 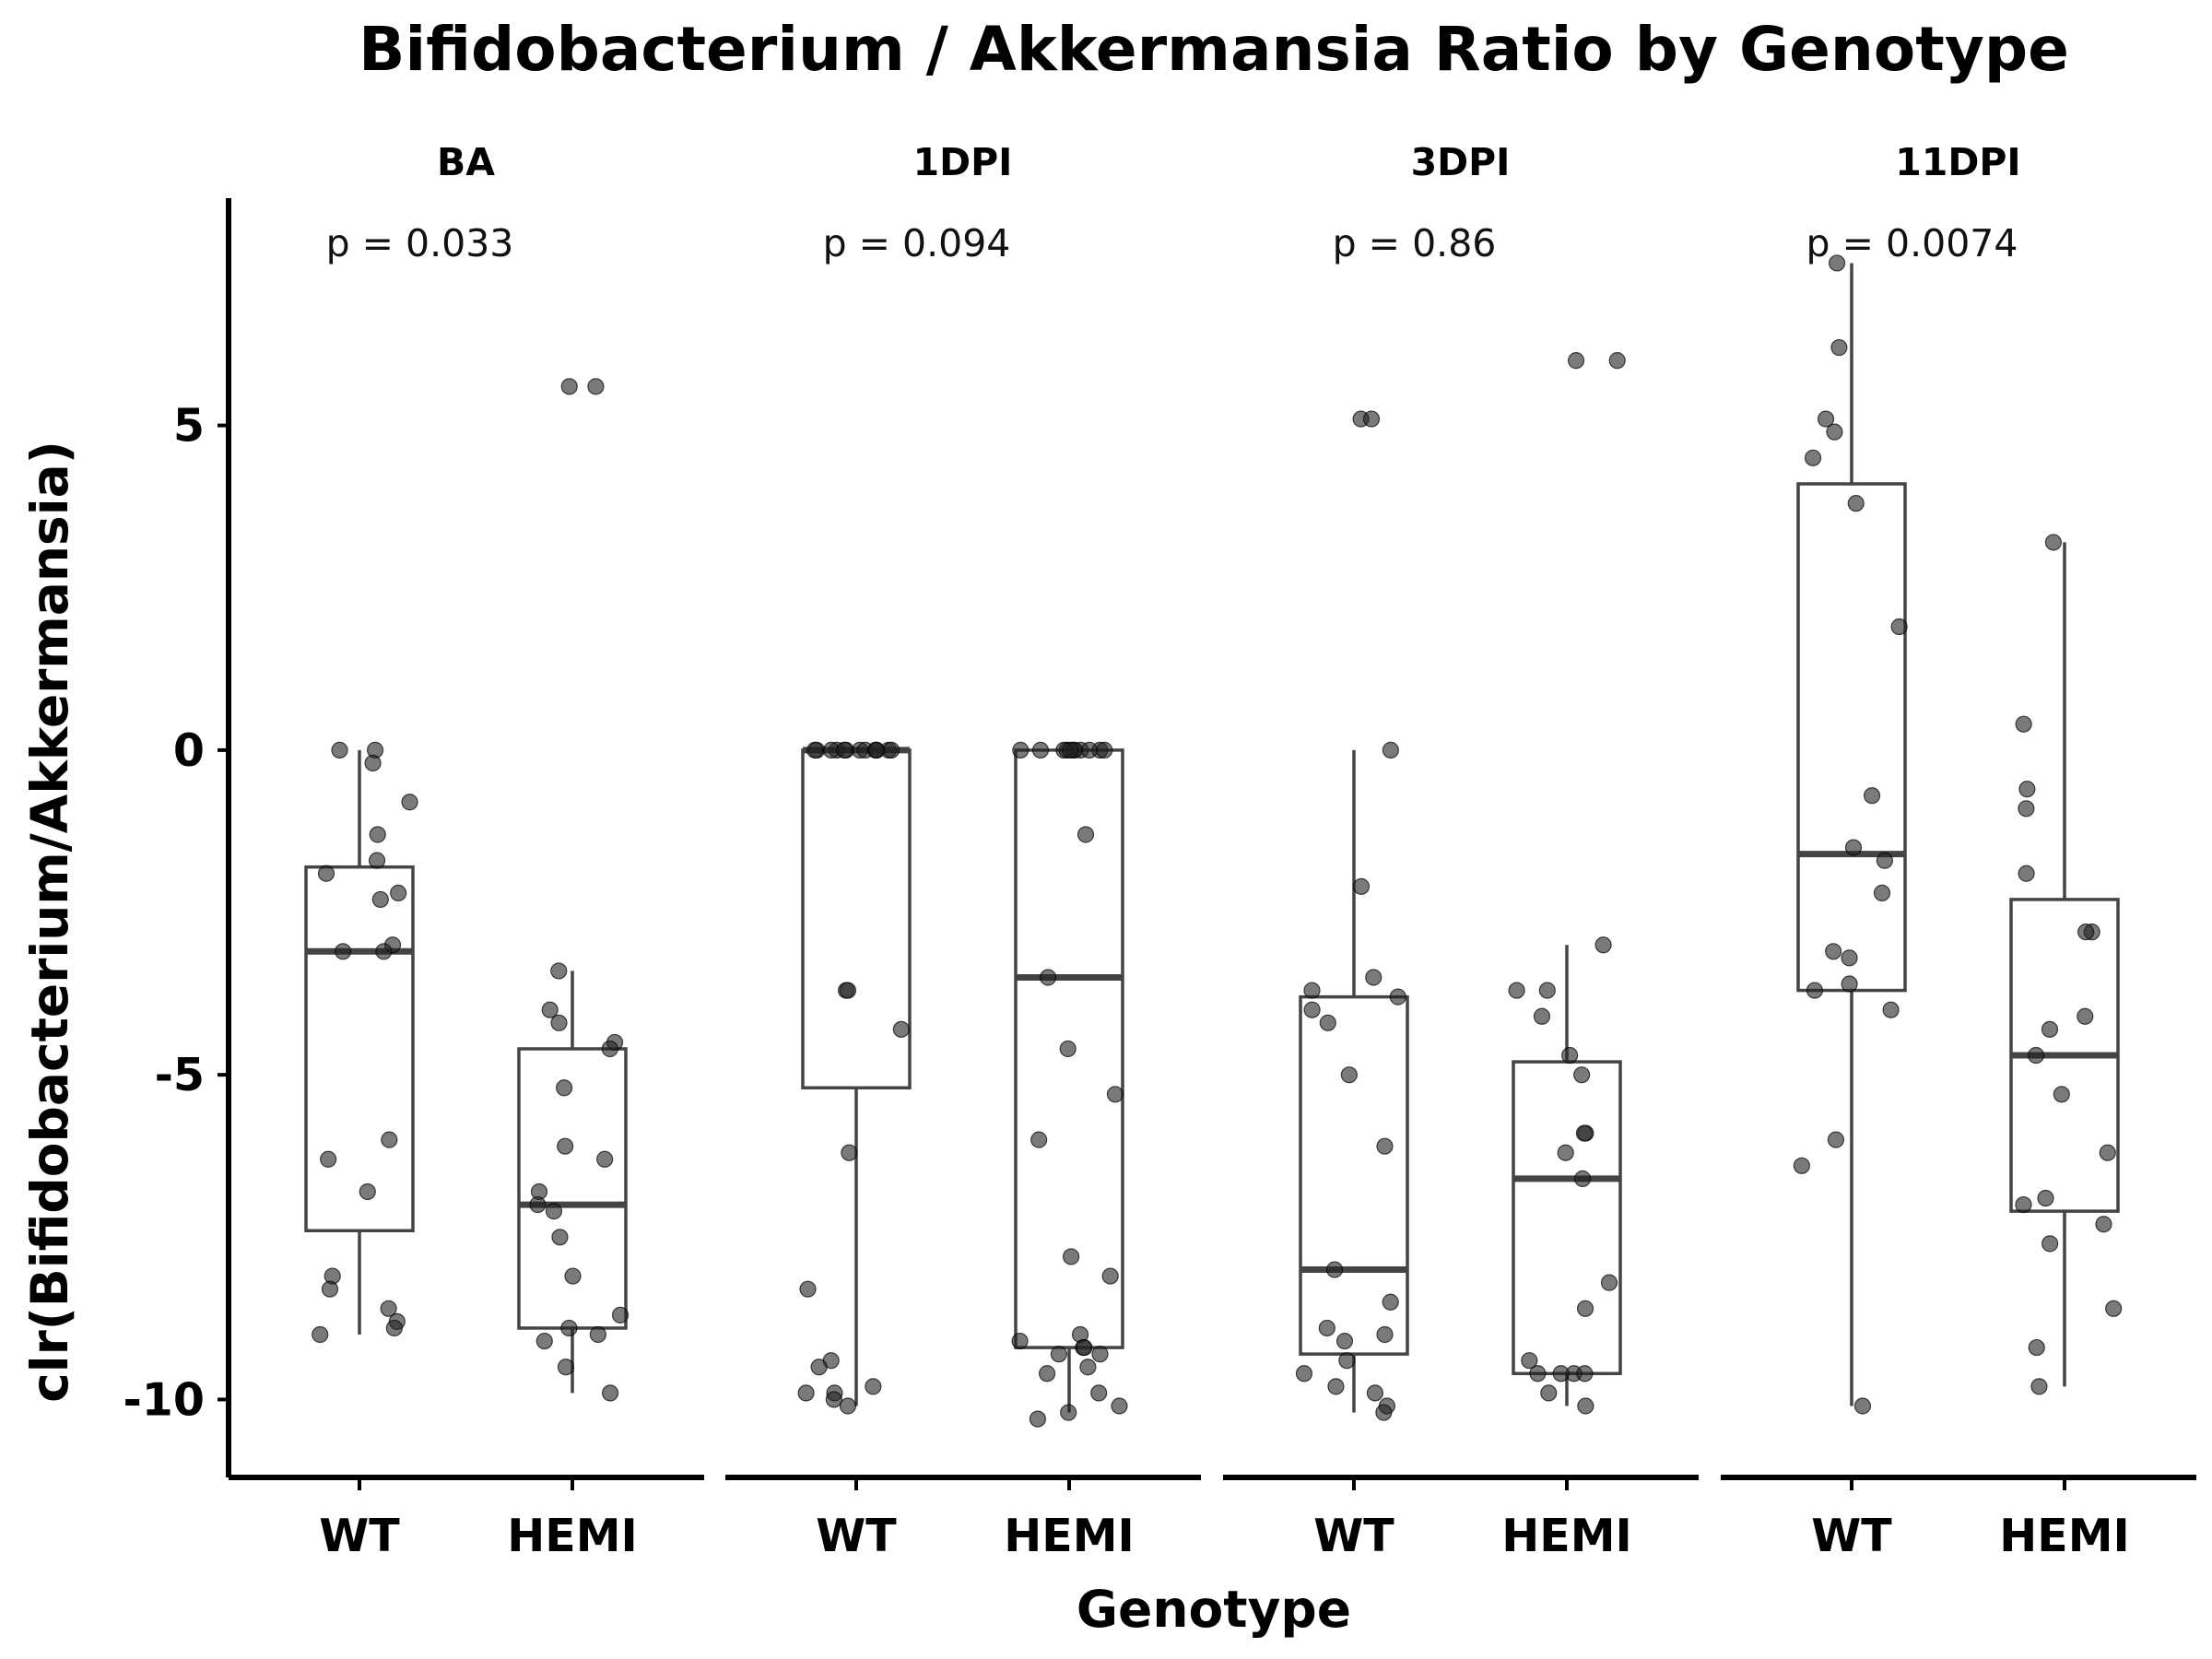 What do you see at coordinates (359, 1049) in the screenshot?
I see `box-iqr` at bounding box center [359, 1049].